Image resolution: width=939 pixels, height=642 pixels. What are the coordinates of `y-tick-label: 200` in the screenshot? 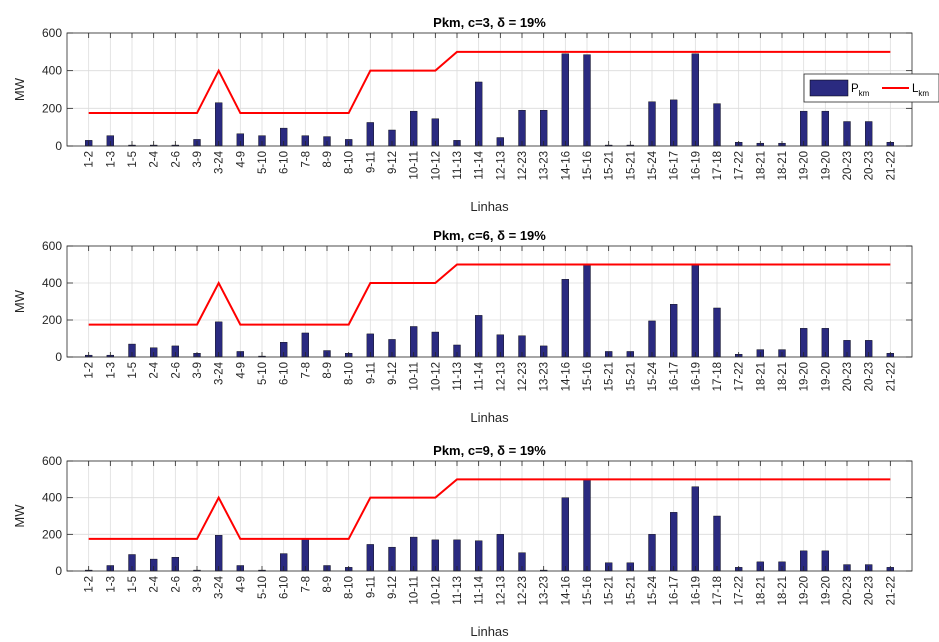 It's located at (52, 108).